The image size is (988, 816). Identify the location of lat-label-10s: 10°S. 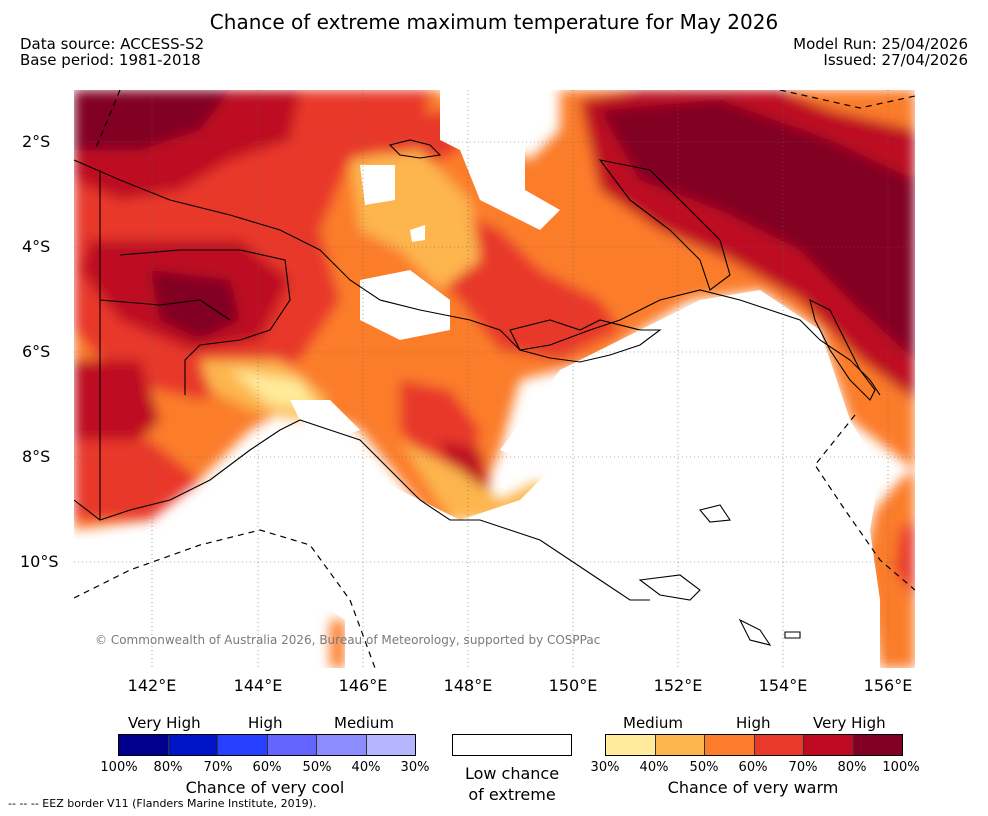
(39, 561).